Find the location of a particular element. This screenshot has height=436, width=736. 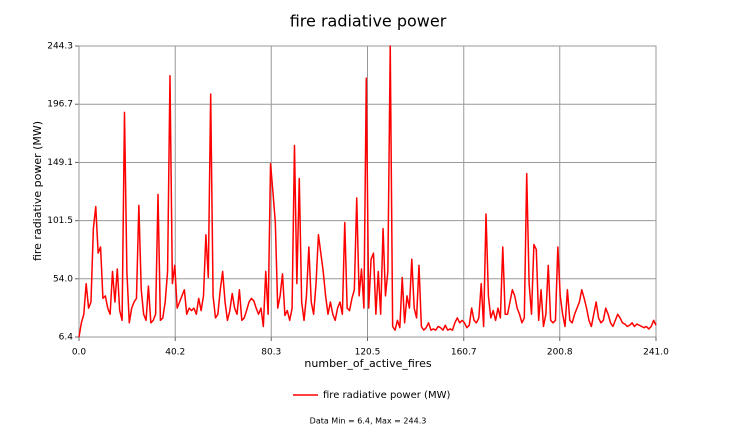

x-axis-label: number_of_active_fires is located at coordinates (367, 363).